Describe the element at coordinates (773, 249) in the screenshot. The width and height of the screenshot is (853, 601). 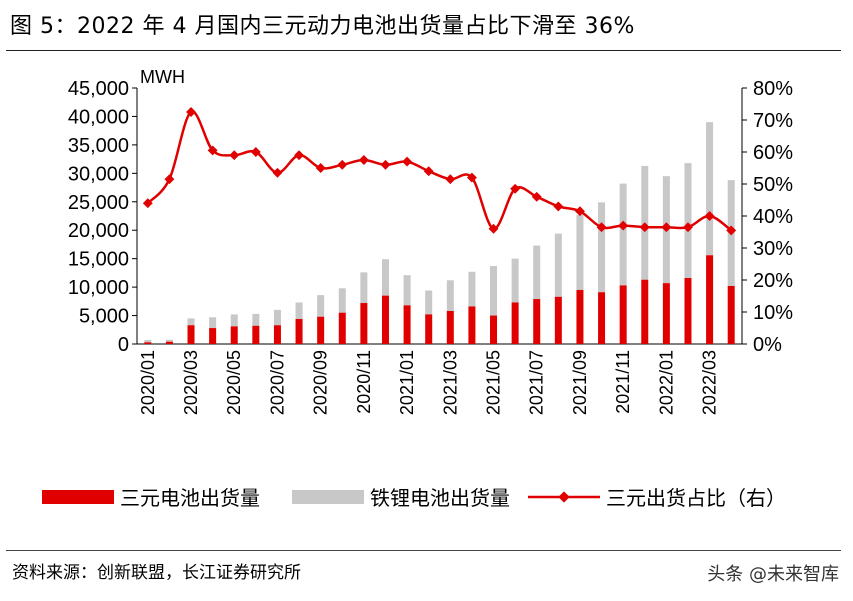
I see `y-right-tick-label: 30%` at that location.